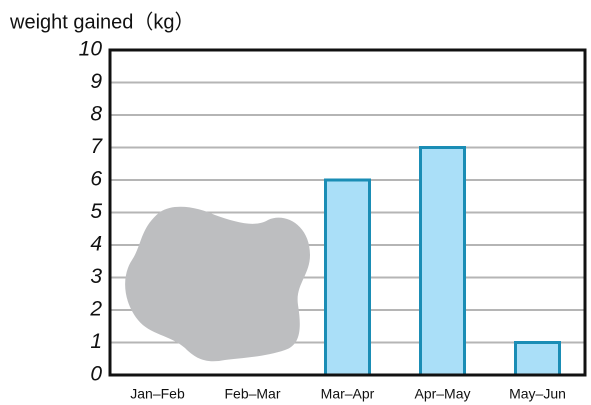  Describe the element at coordinates (96, 146) in the screenshot. I see `y-tick-label: 7` at that location.